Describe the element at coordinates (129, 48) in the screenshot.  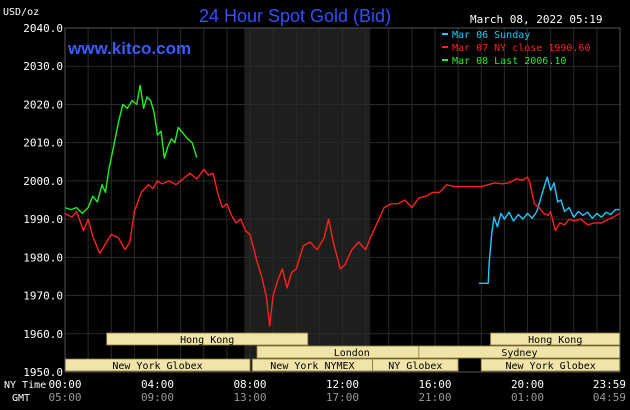
I see `watermark: www.kitco.com` at that location.